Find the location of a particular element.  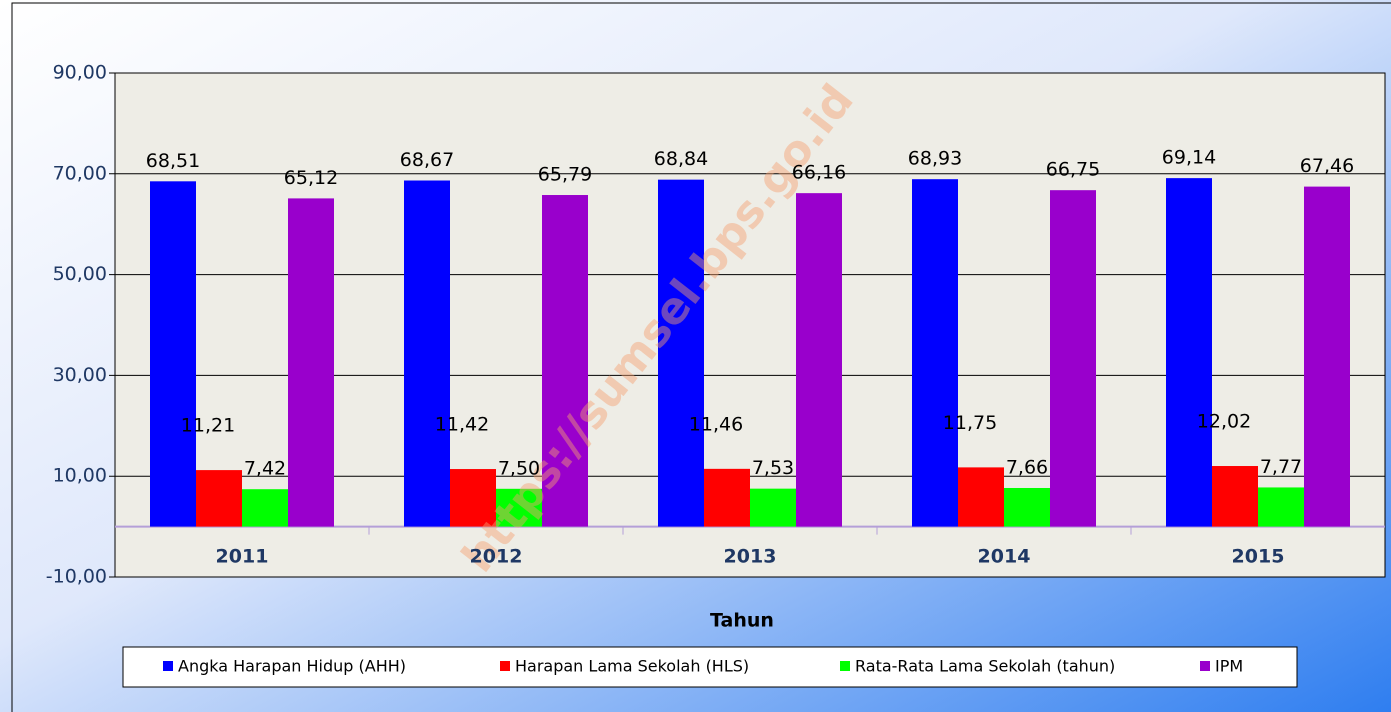

y-tick-label: 50,00 is located at coordinates (80, 274).